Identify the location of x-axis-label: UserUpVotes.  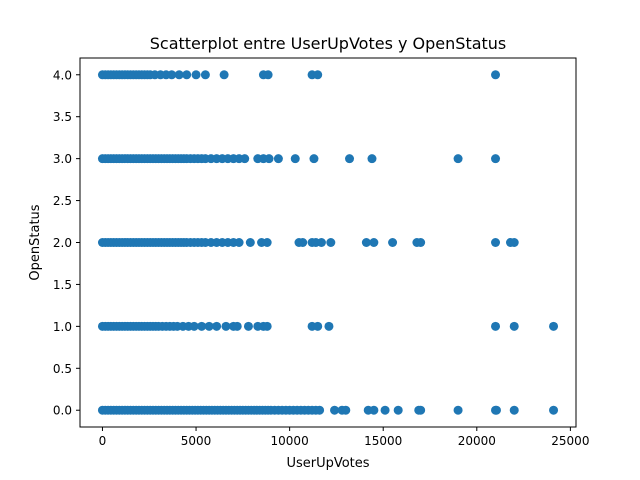
(327, 463).